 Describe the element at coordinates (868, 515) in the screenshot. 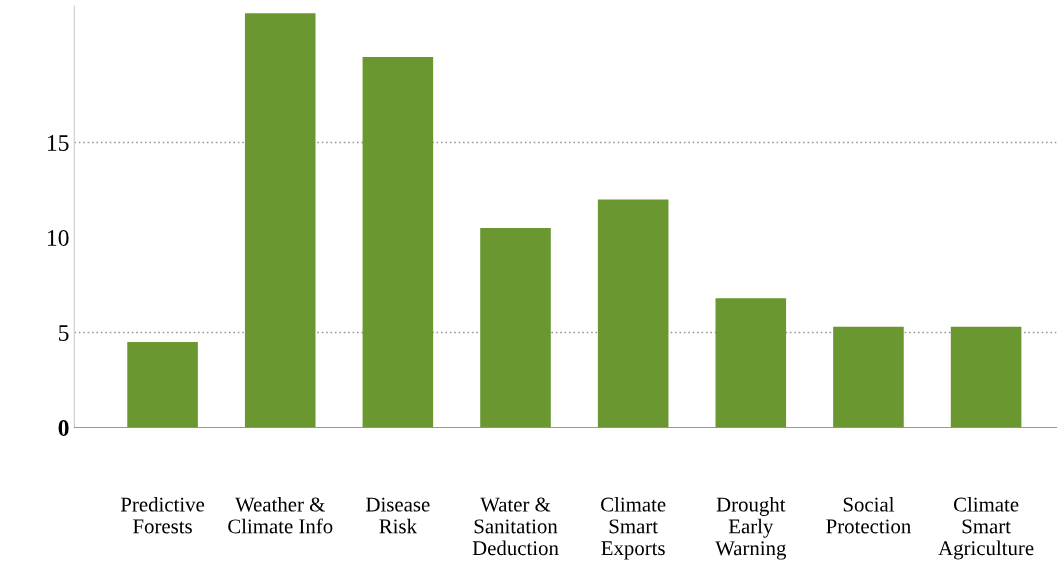

I see `x-tick-label: Social Protection` at that location.